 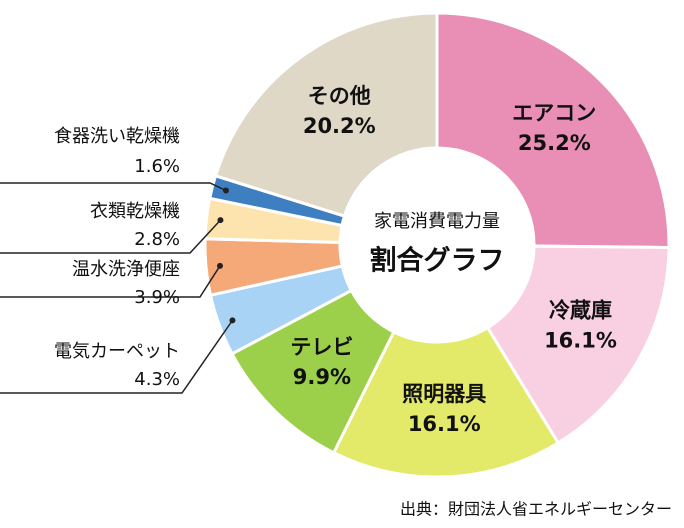 I want to click on value-label: 2.8%, so click(x=157, y=239).